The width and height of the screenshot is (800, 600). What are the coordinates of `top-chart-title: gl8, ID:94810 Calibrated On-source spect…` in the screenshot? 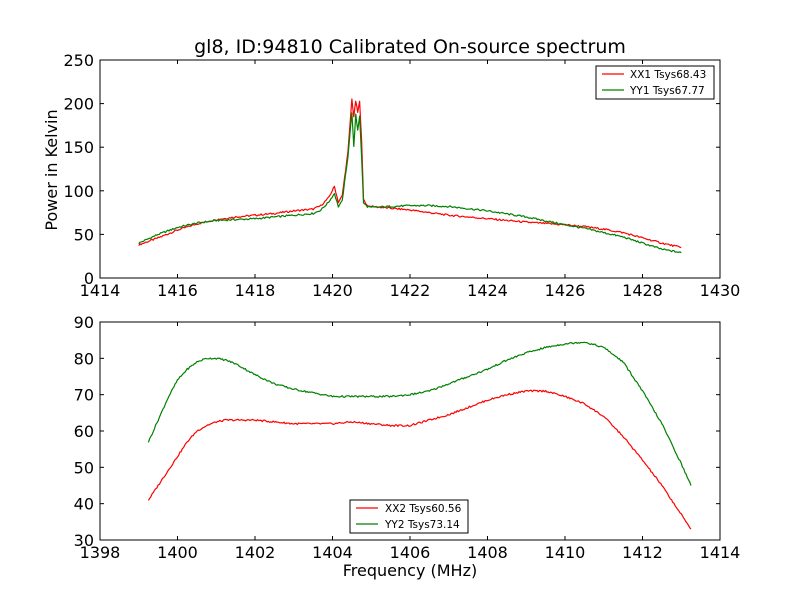 It's located at (410, 47).